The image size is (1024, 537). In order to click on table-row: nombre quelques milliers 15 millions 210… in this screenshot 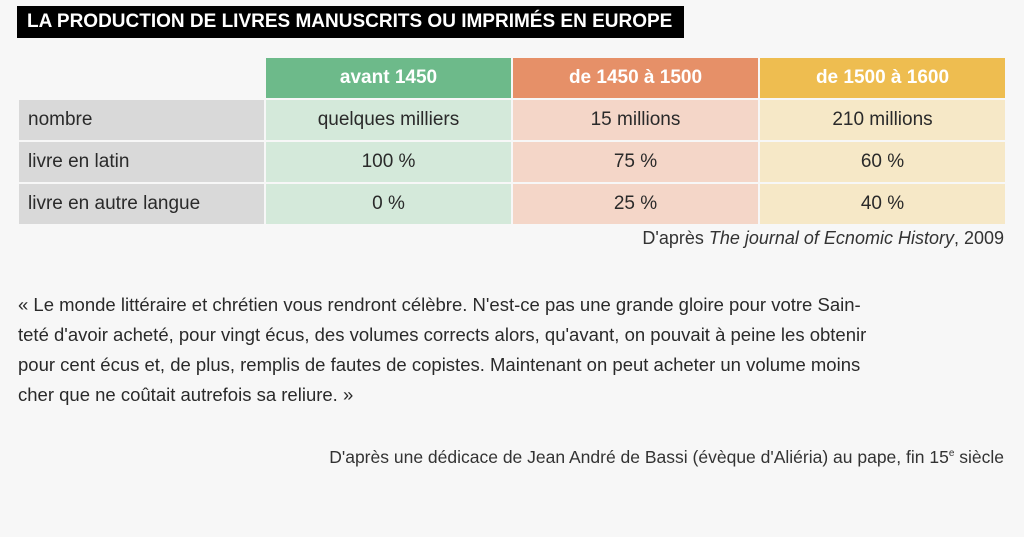, I will do `click(512, 120)`.